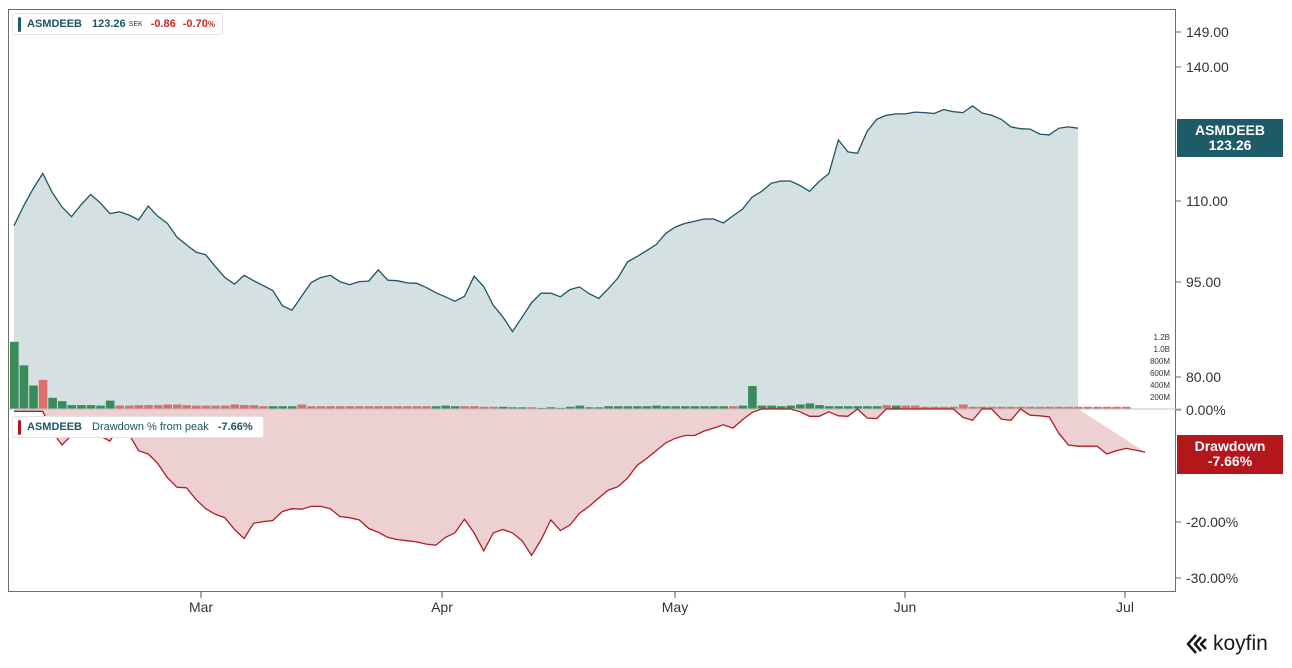  Describe the element at coordinates (1160, 397) in the screenshot. I see `volume-y-tick-label: 200M` at that location.